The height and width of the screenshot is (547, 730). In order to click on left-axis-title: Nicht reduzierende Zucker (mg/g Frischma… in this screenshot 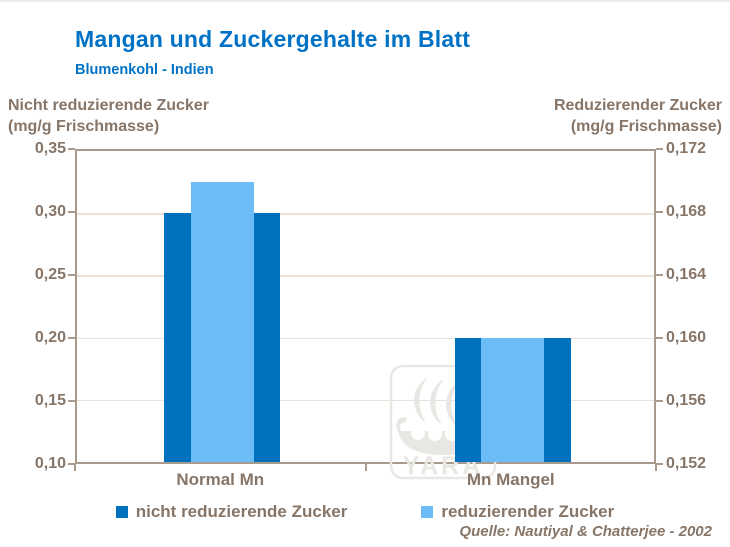, I will do `click(108, 116)`.